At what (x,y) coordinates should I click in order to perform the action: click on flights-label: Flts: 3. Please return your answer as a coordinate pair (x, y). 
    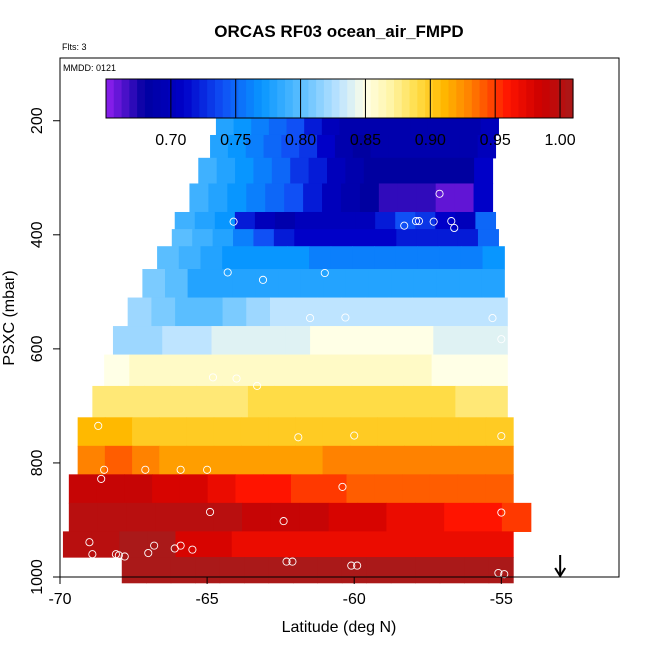
    Looking at the image, I should click on (74, 47).